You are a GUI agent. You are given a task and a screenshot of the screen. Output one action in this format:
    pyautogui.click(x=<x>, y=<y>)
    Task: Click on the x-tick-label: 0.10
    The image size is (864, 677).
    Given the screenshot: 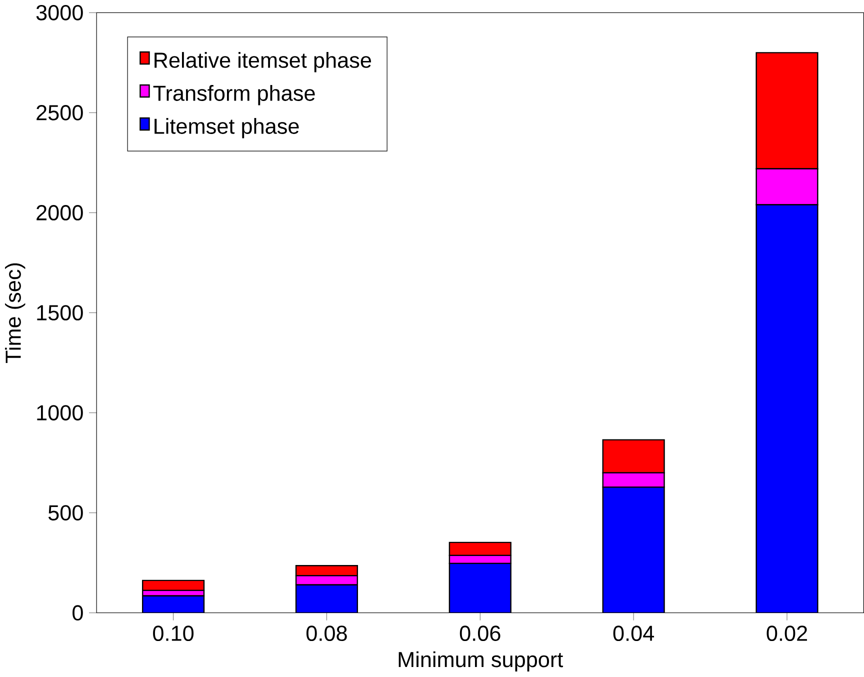 What is the action you would take?
    pyautogui.click(x=173, y=634)
    